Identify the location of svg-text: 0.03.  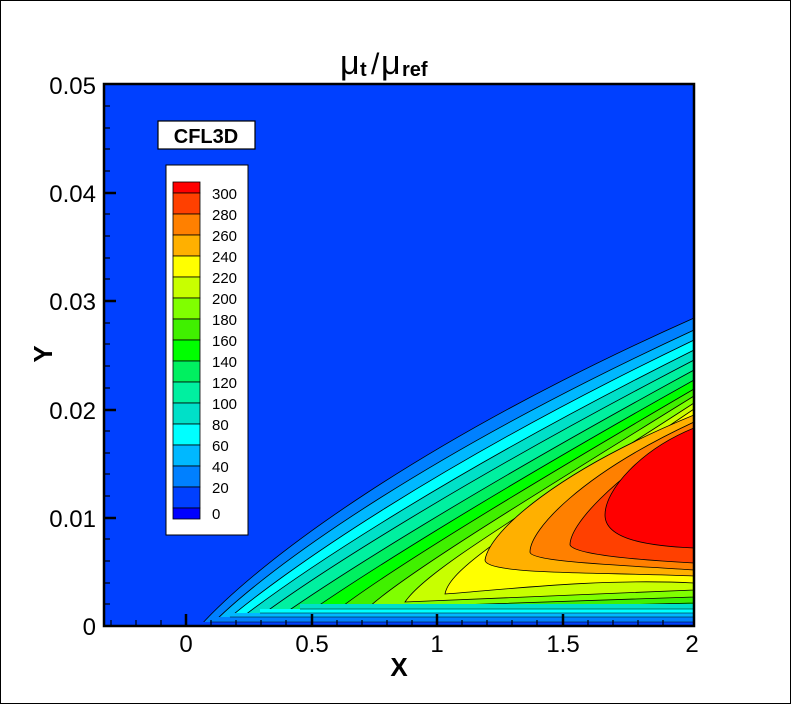
(72, 302).